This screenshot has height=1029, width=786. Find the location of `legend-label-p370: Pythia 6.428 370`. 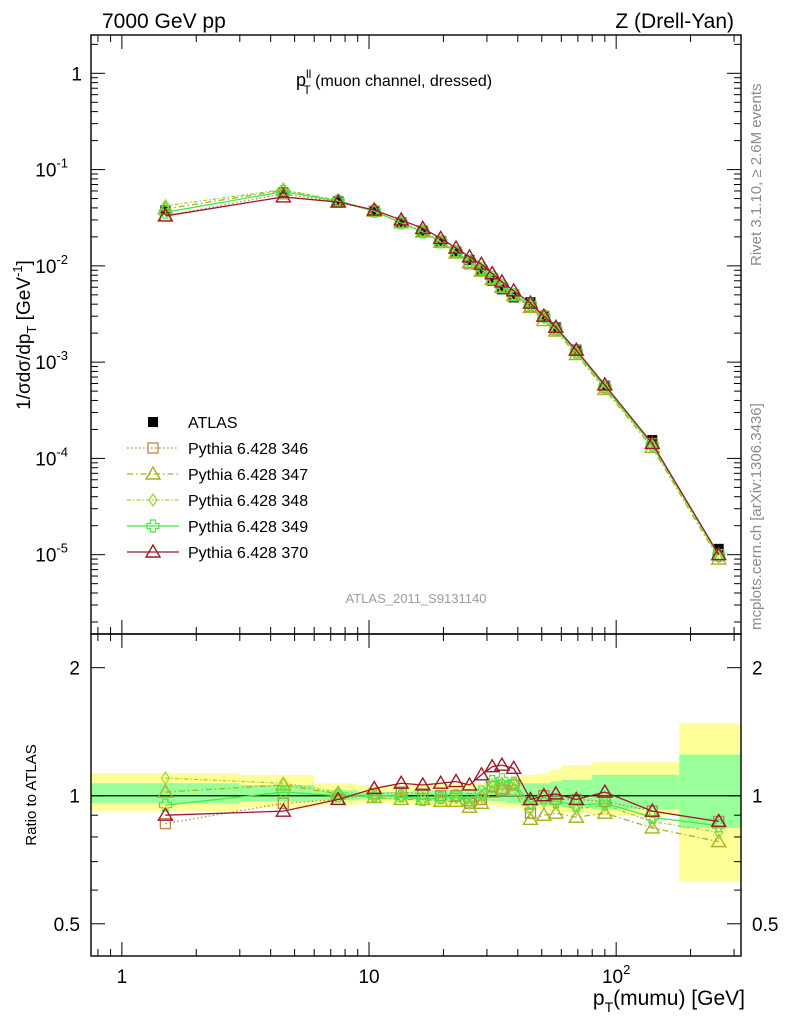

legend-label-p370: Pythia 6.428 370 is located at coordinates (248, 553).